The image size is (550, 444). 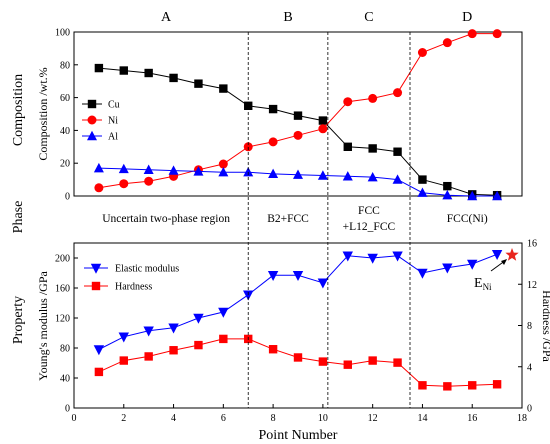 I want to click on phase-label: B2+FCC, so click(x=288, y=219).